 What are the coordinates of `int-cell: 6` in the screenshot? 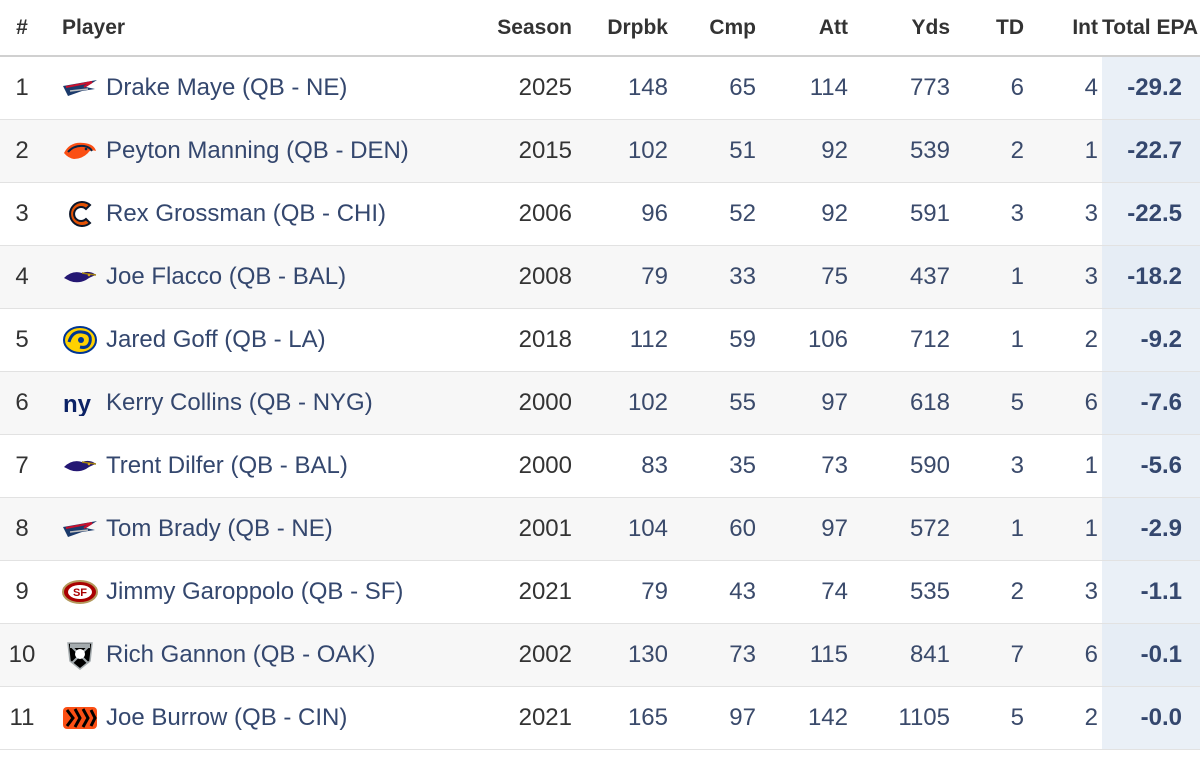 It's located at (1065, 403).